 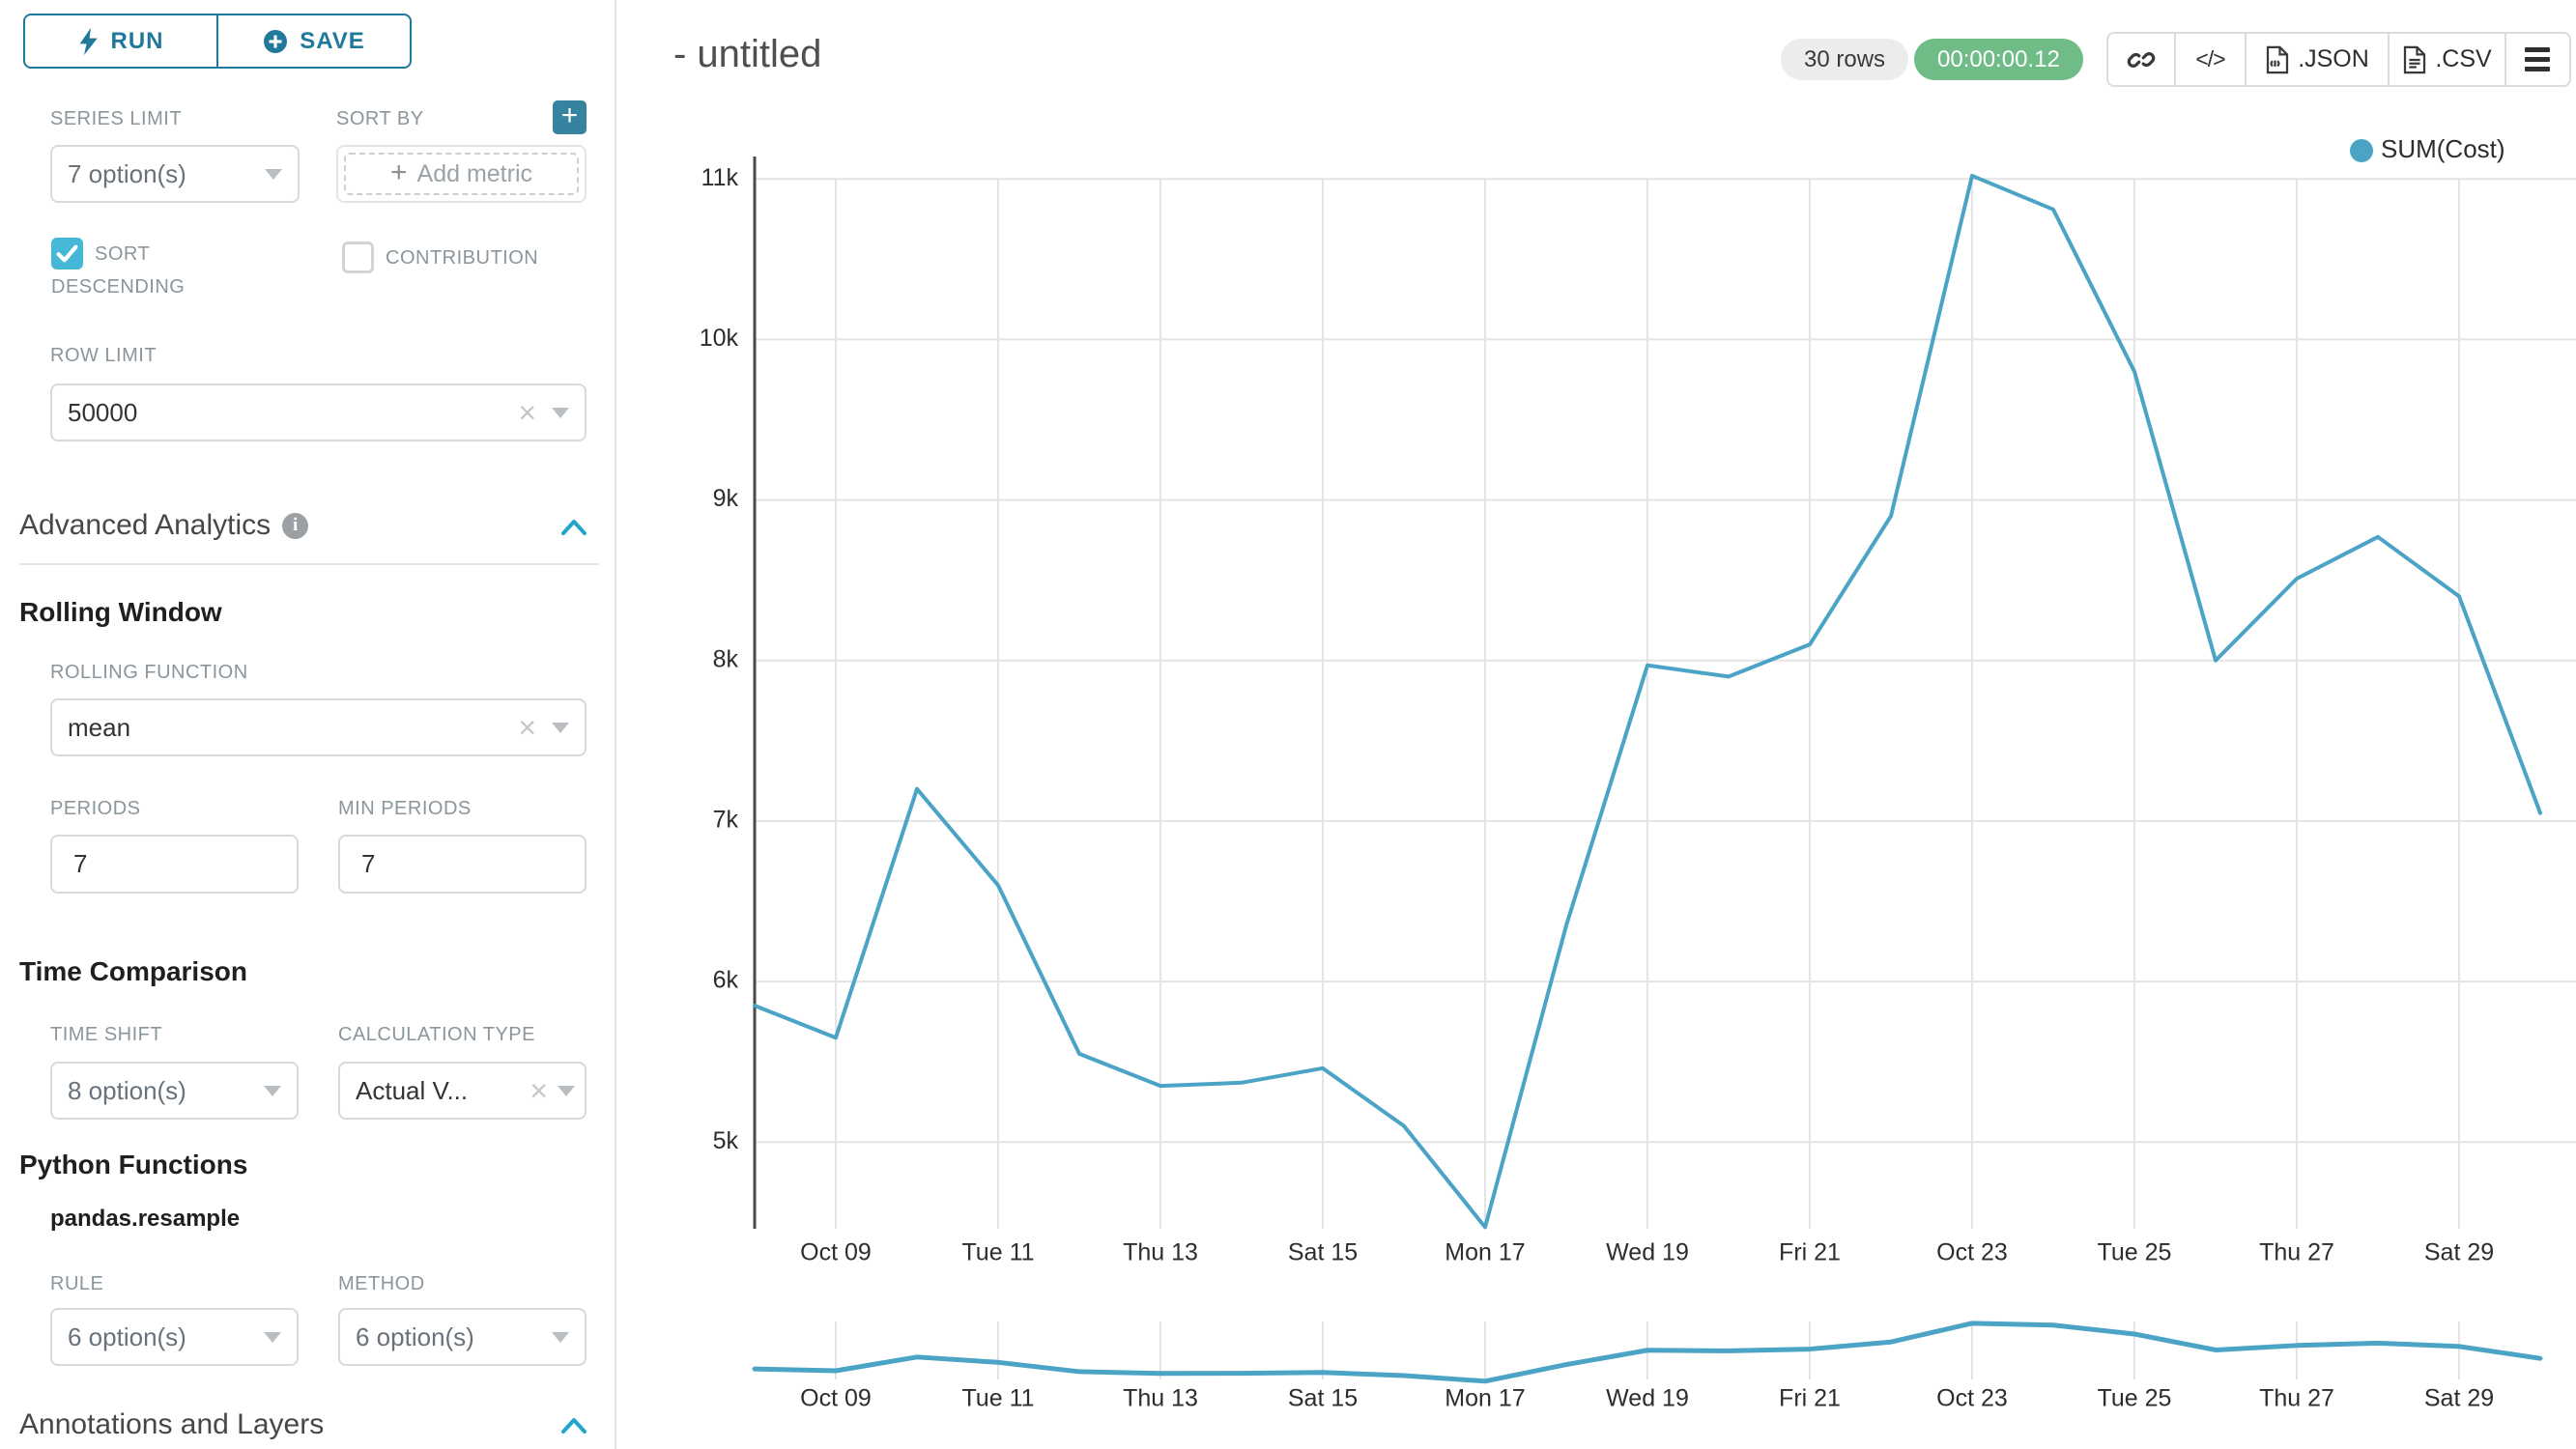 I want to click on json-button-label: .JSON, so click(x=2334, y=58).